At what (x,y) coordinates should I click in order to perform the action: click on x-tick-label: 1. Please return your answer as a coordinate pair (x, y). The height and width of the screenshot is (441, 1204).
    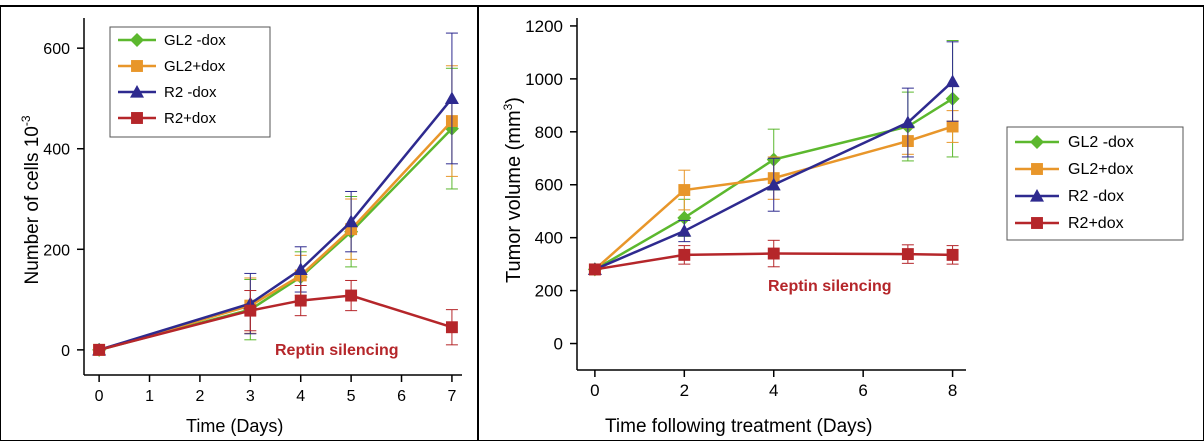
    Looking at the image, I should click on (149, 396).